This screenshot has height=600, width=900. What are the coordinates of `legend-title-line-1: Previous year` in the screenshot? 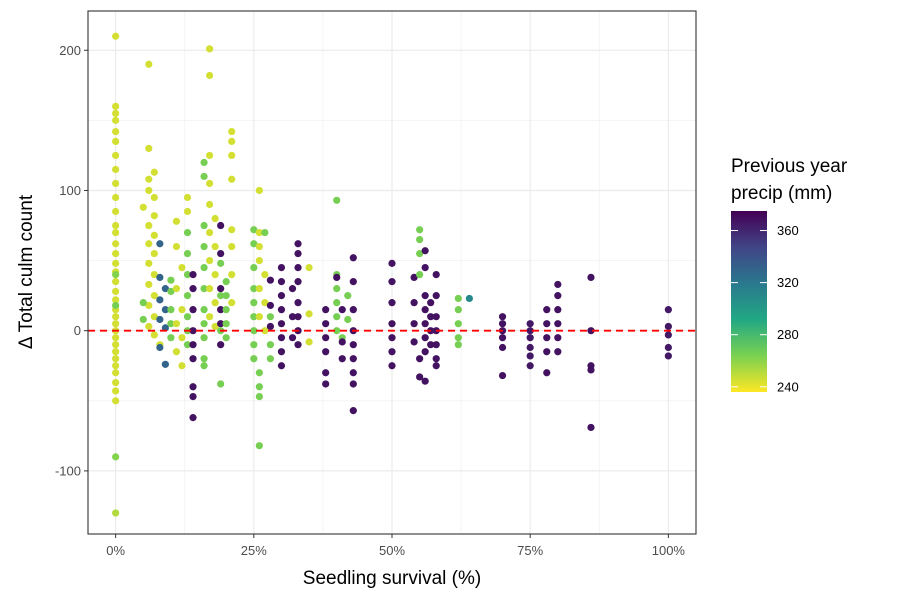 It's located at (789, 166).